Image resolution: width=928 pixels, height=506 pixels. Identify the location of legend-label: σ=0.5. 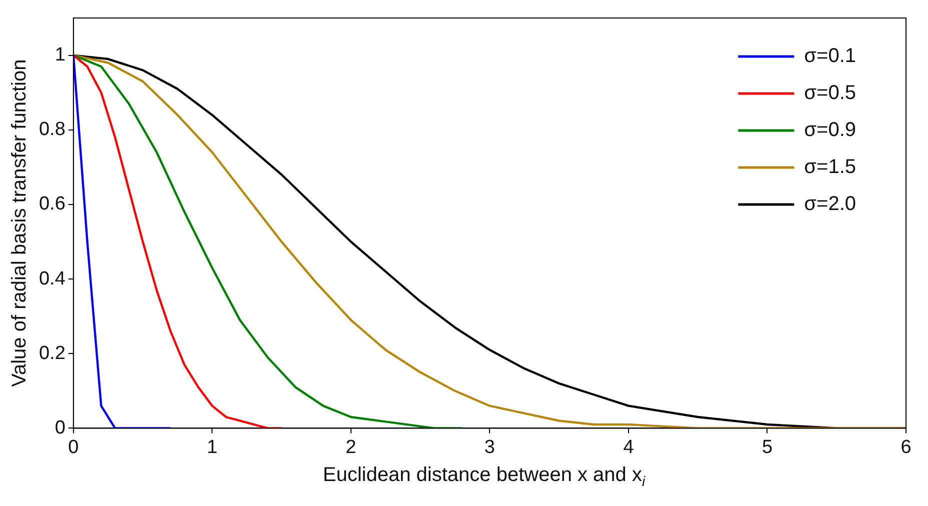
(830, 93).